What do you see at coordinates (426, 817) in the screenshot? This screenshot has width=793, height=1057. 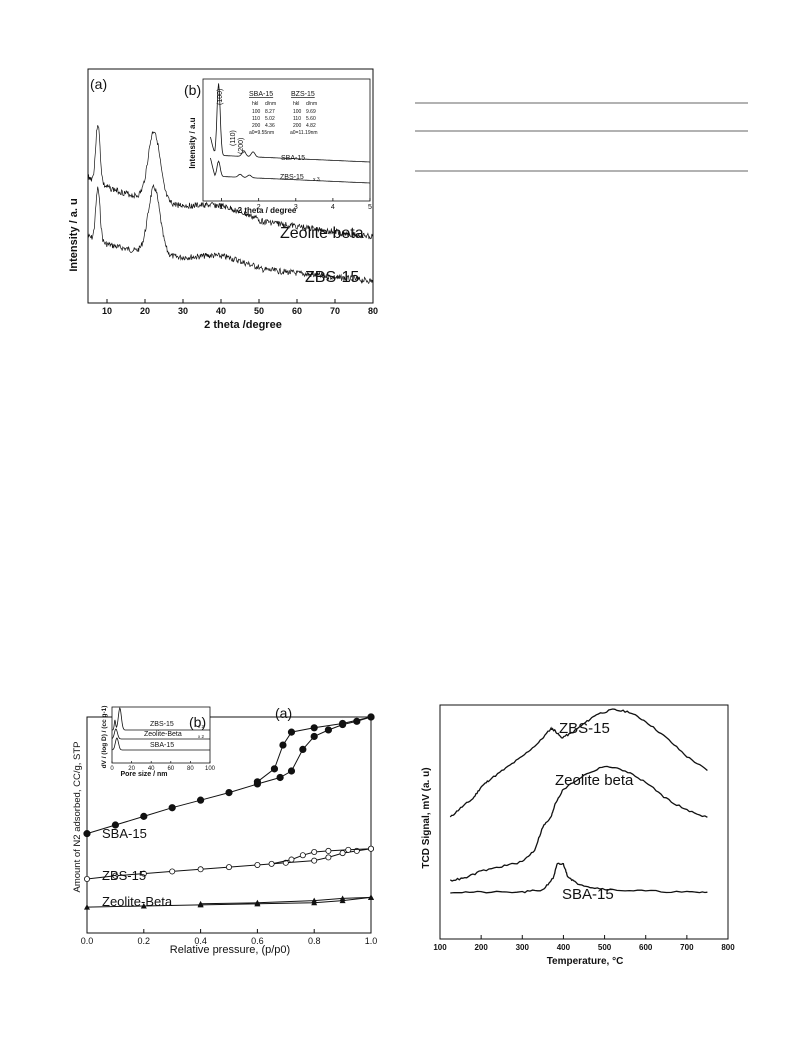 I see `tpd-ylabel: TCD Signal, mV (a. u)` at bounding box center [426, 817].